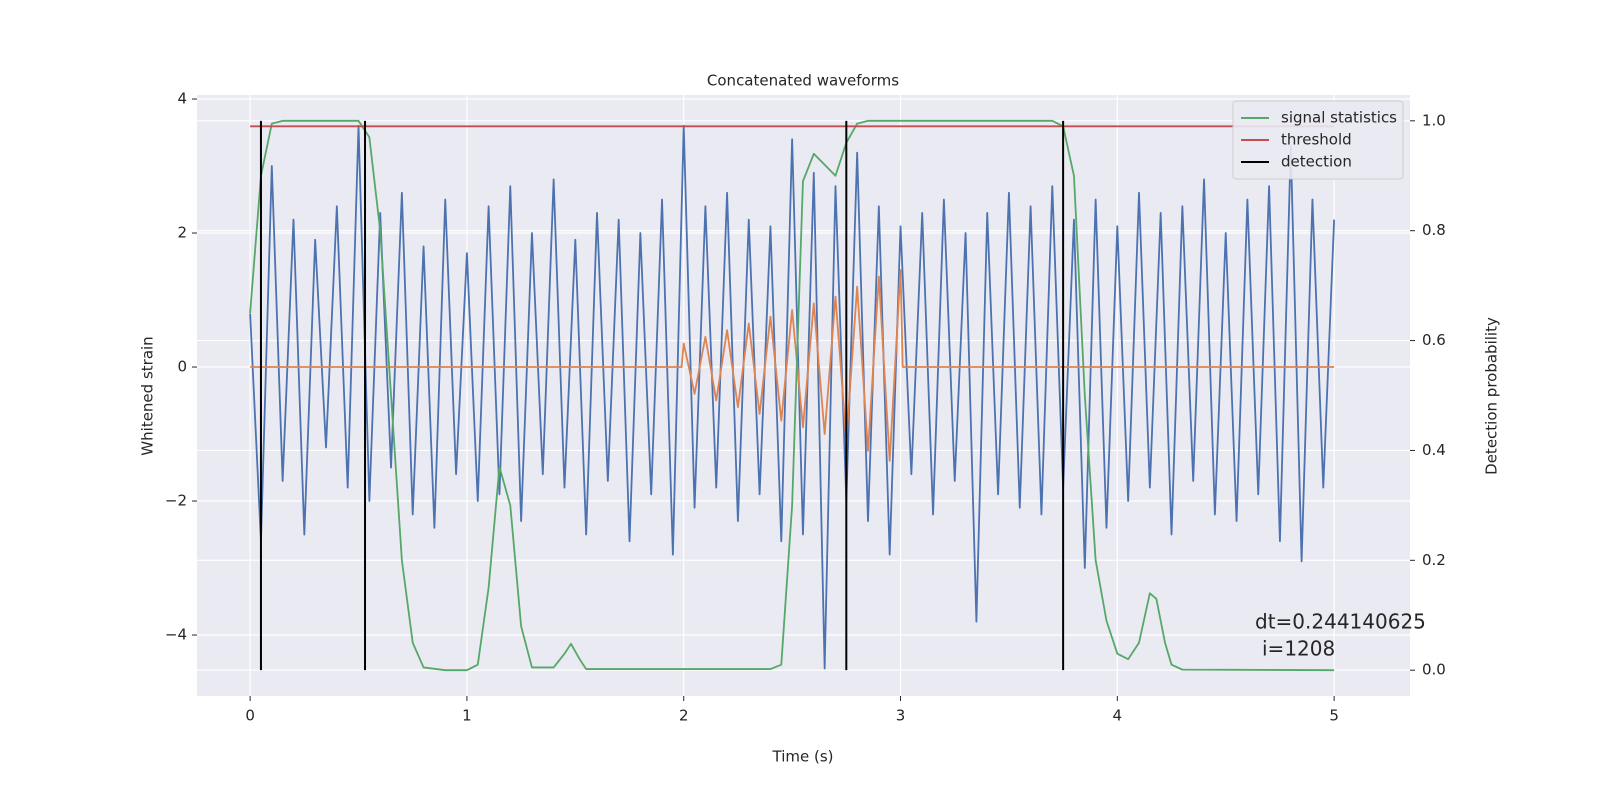  Describe the element at coordinates (901, 716) in the screenshot. I see `x-tick-label: 3` at that location.